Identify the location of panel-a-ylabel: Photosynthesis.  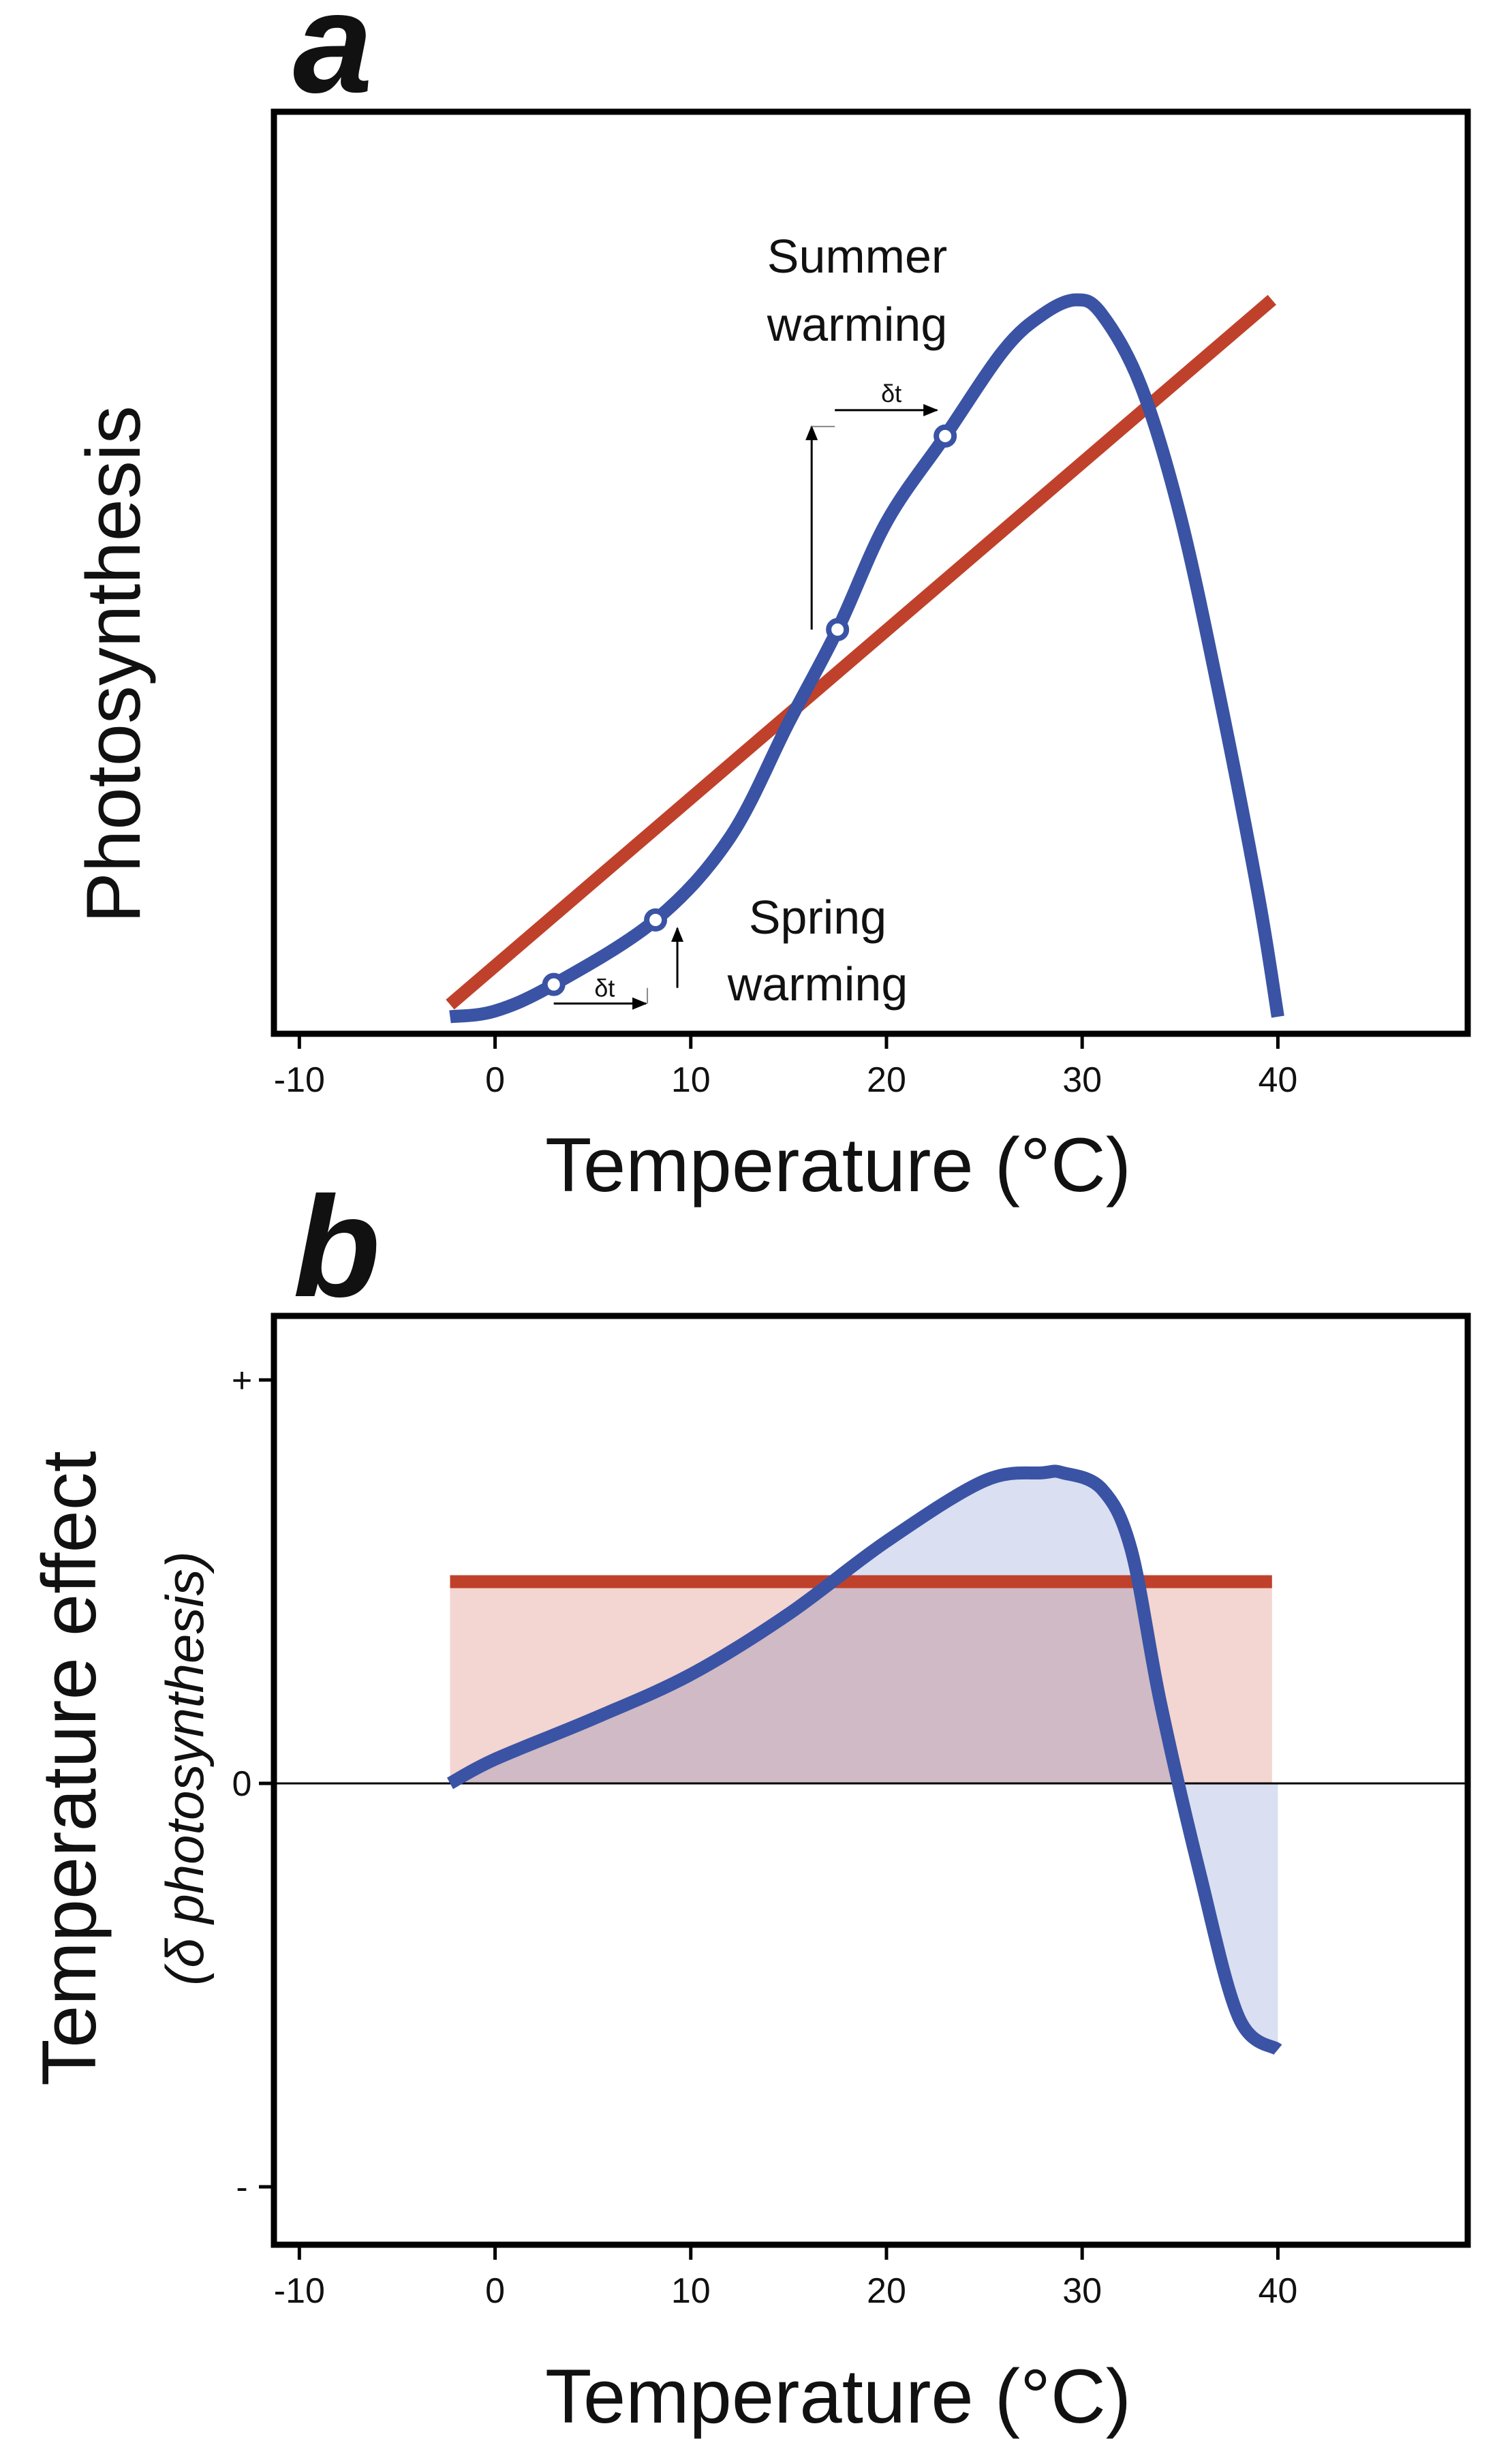
(113, 664).